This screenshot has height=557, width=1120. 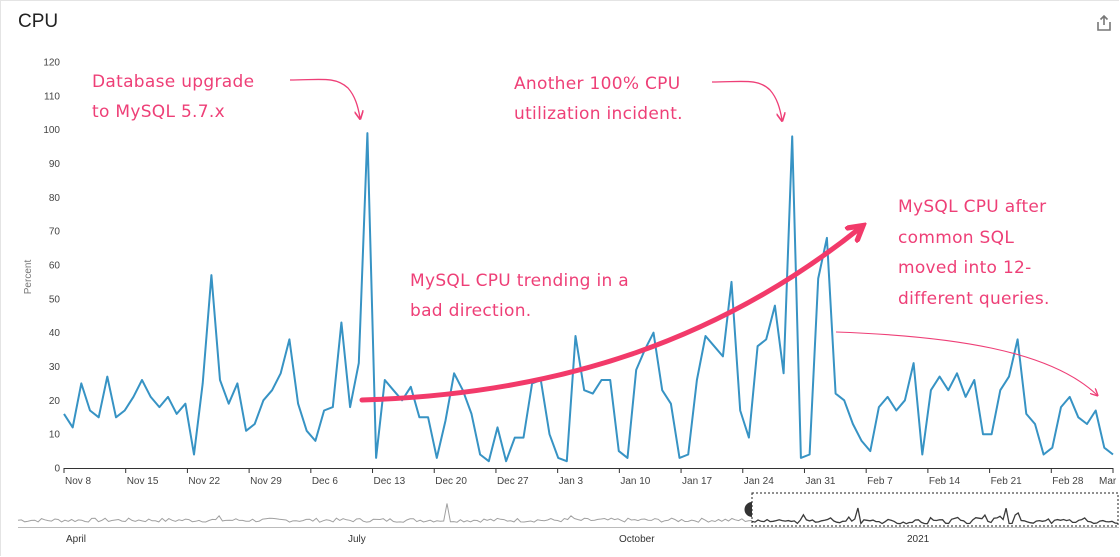 I want to click on nav-label-october: October, so click(x=637, y=539).